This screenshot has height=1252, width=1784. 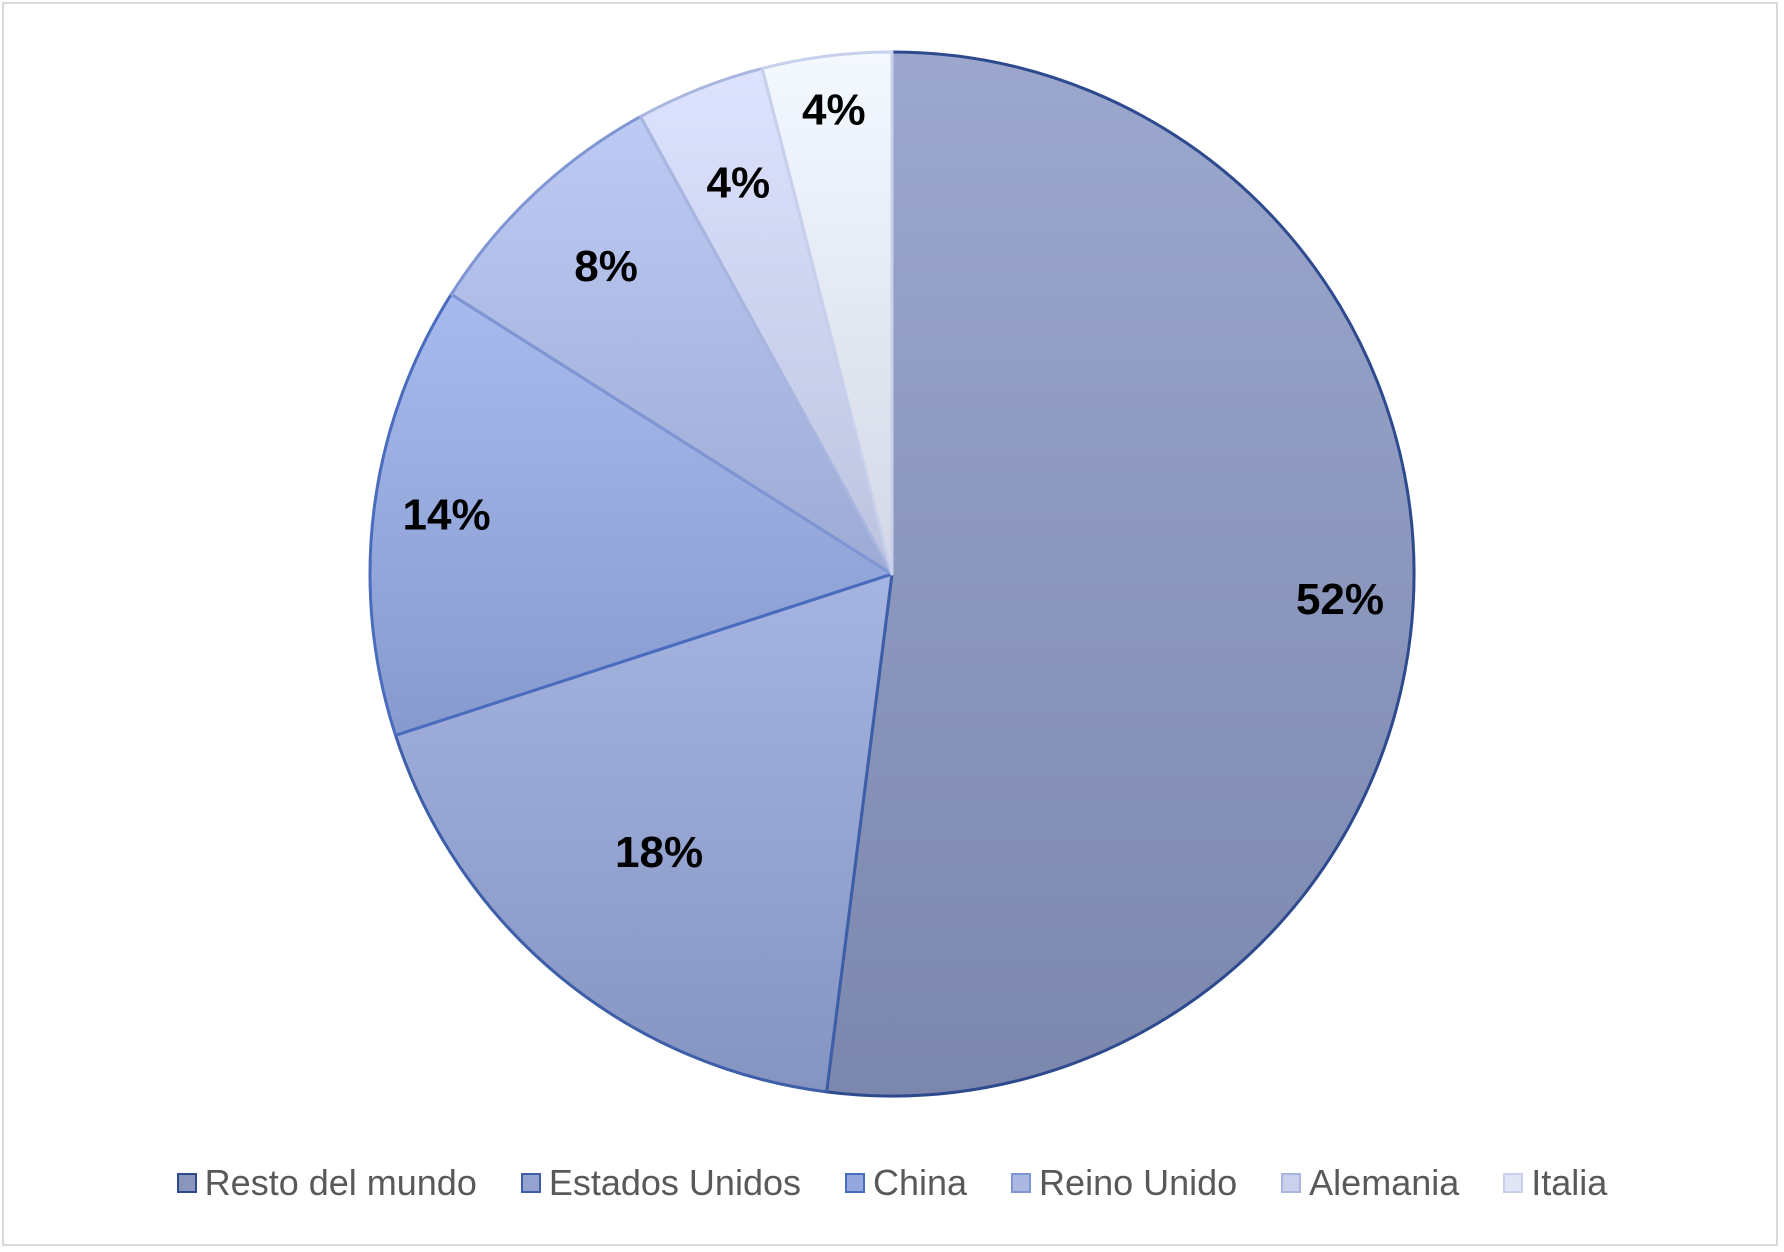 I want to click on legend-item-4: Alemania, so click(x=1370, y=1183).